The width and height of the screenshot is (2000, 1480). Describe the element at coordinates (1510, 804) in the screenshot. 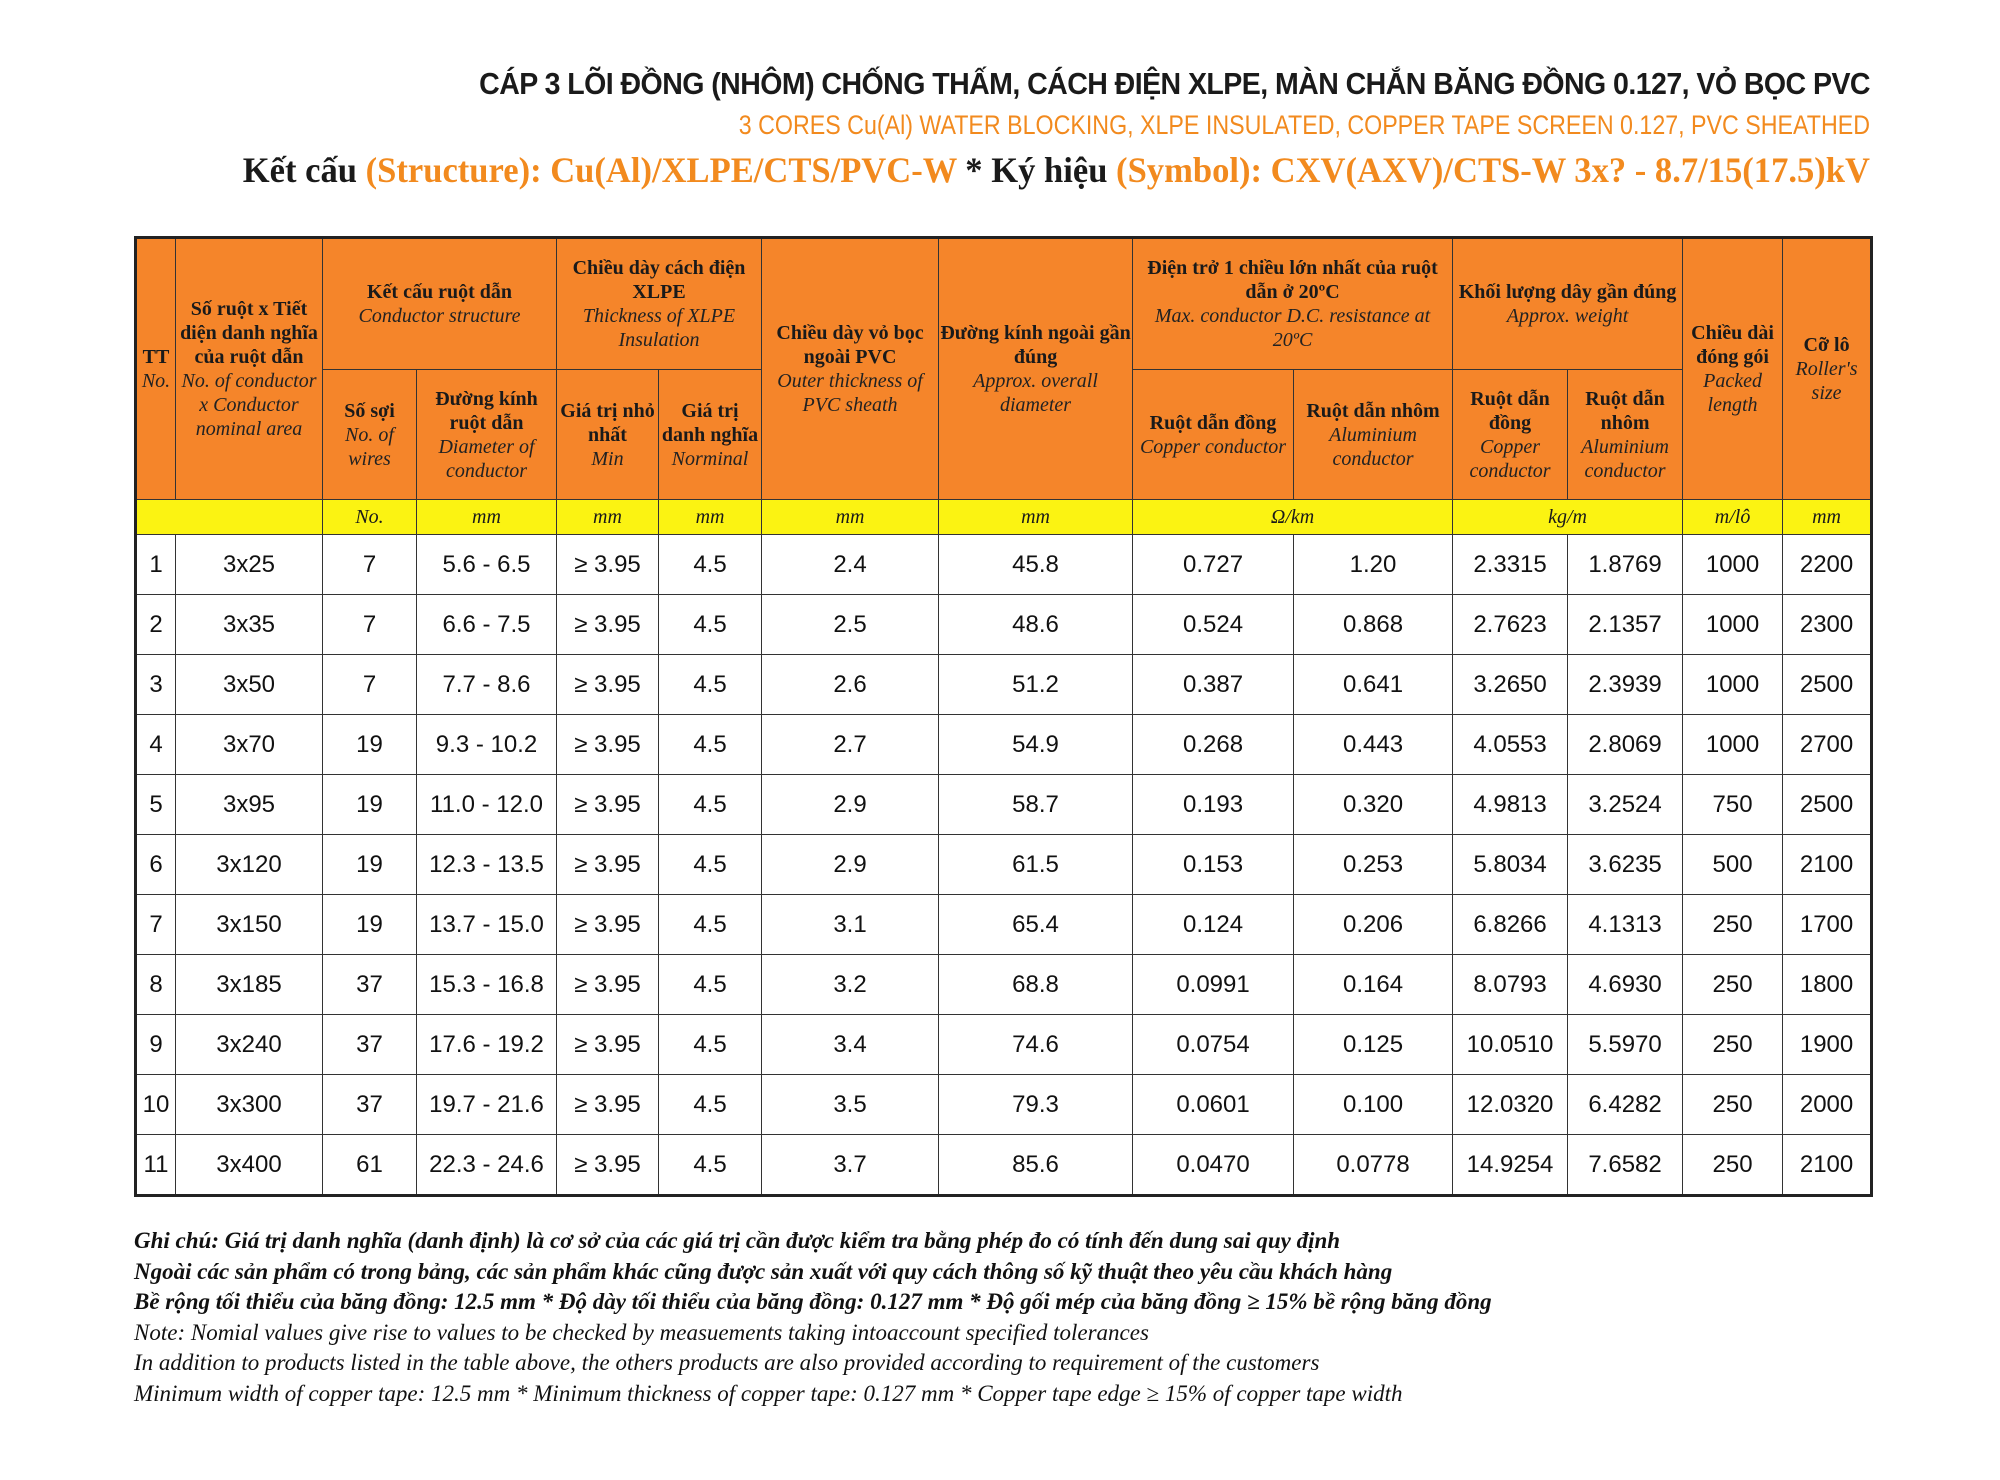

I see `table-cell: 4.9813` at that location.